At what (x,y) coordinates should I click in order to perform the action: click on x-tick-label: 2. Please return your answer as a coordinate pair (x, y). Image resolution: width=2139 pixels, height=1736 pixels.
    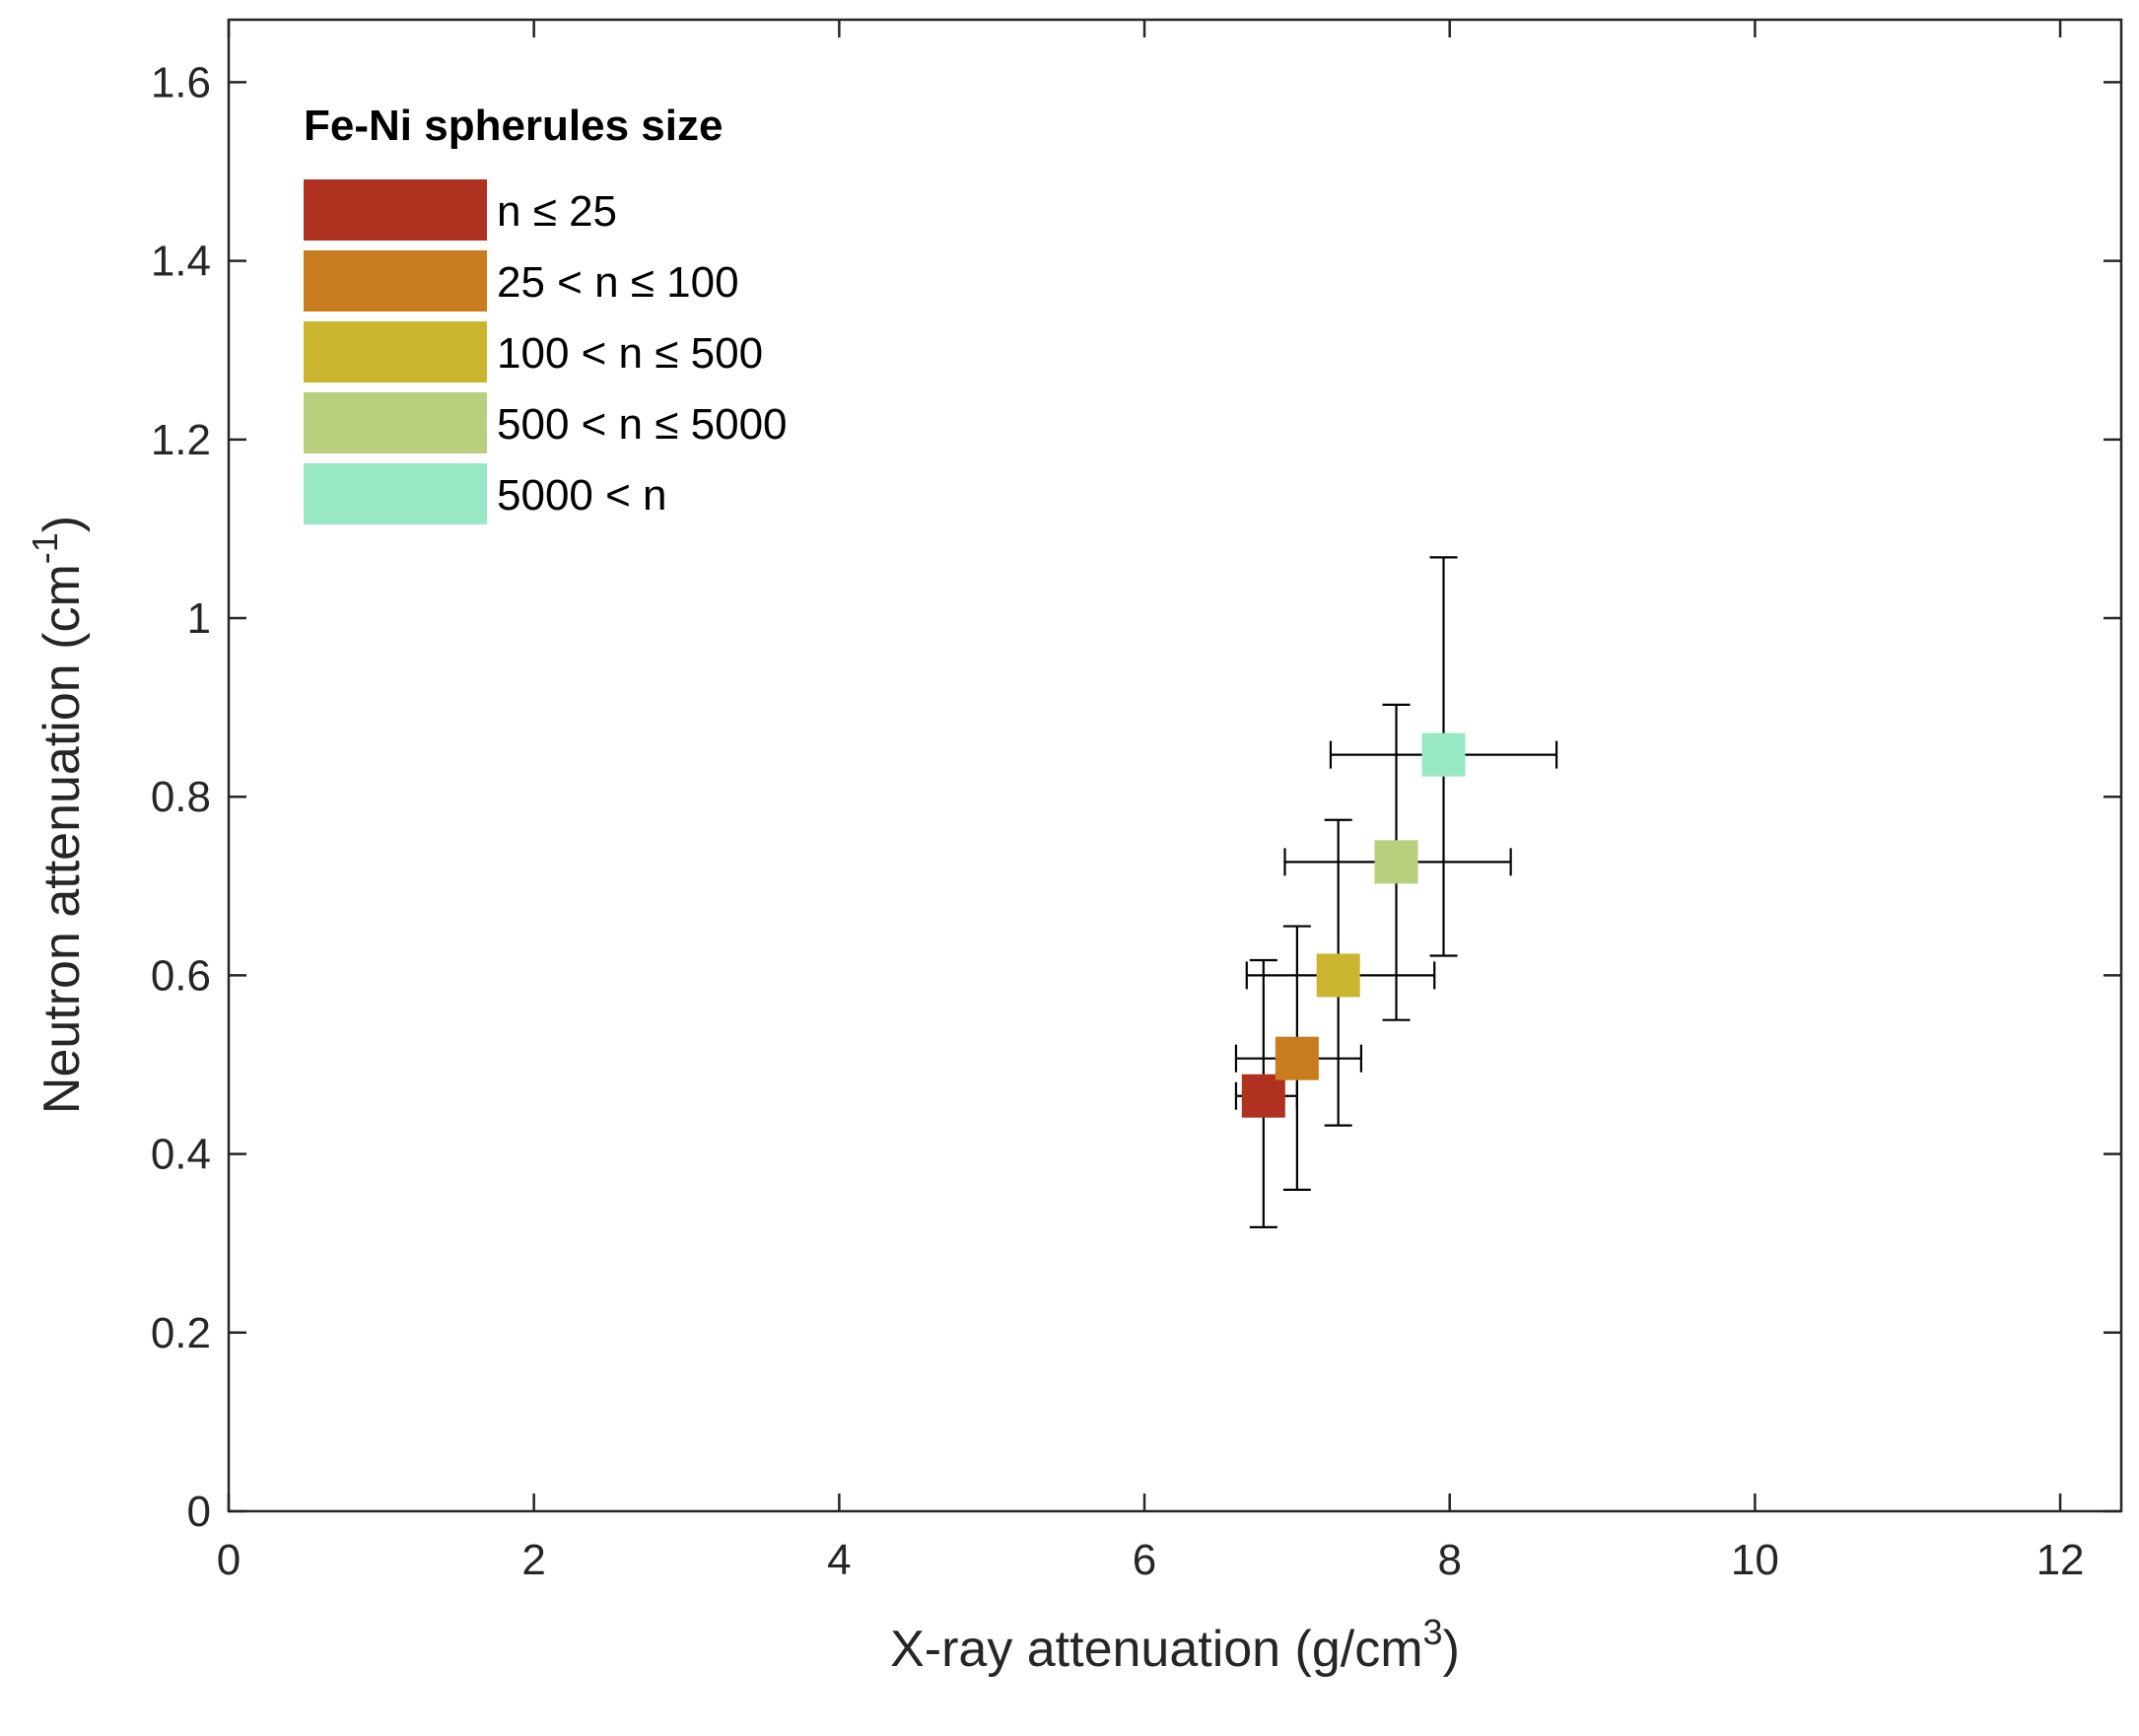
    Looking at the image, I should click on (533, 1560).